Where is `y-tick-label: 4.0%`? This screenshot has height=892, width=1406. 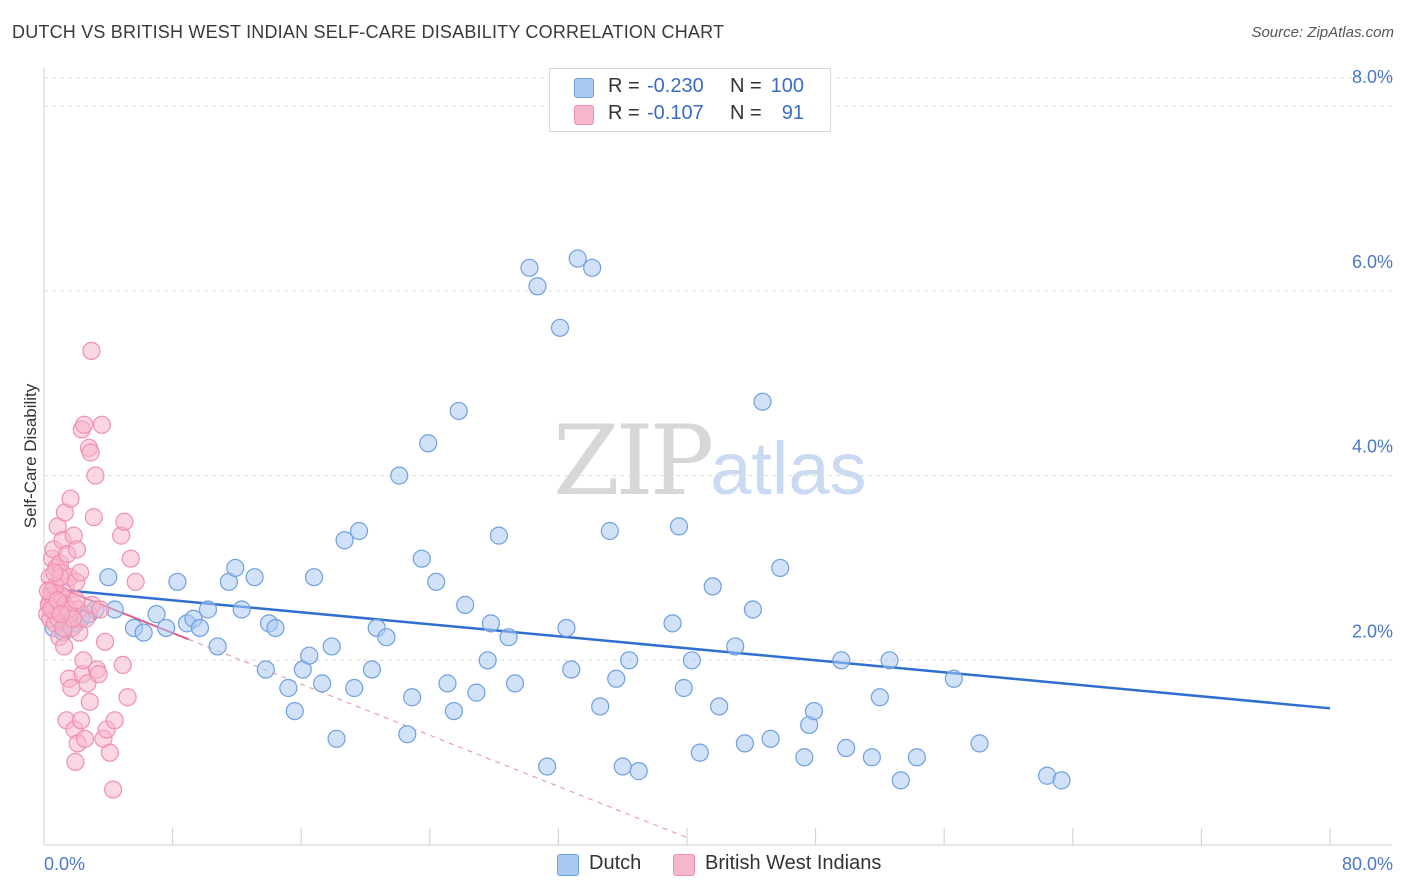 y-tick-label: 4.0% is located at coordinates (1372, 447).